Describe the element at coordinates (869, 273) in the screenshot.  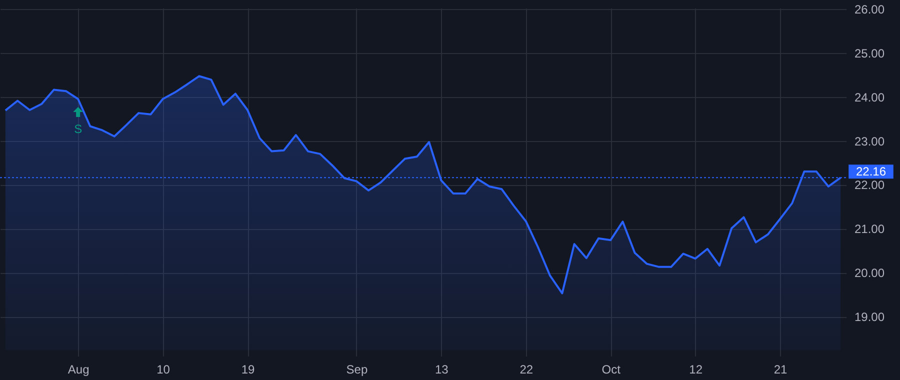
I see `y-tick-label: 20.00` at that location.